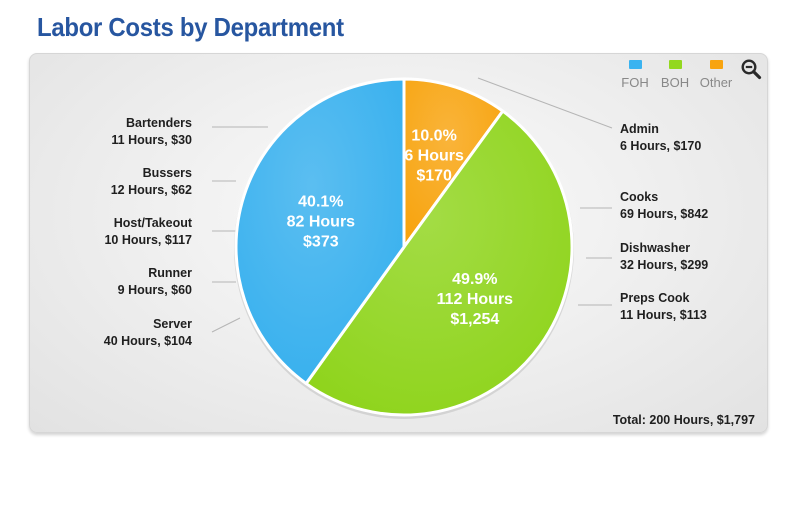 The image size is (800, 520). I want to click on zoom-out-icon, so click(751, 69).